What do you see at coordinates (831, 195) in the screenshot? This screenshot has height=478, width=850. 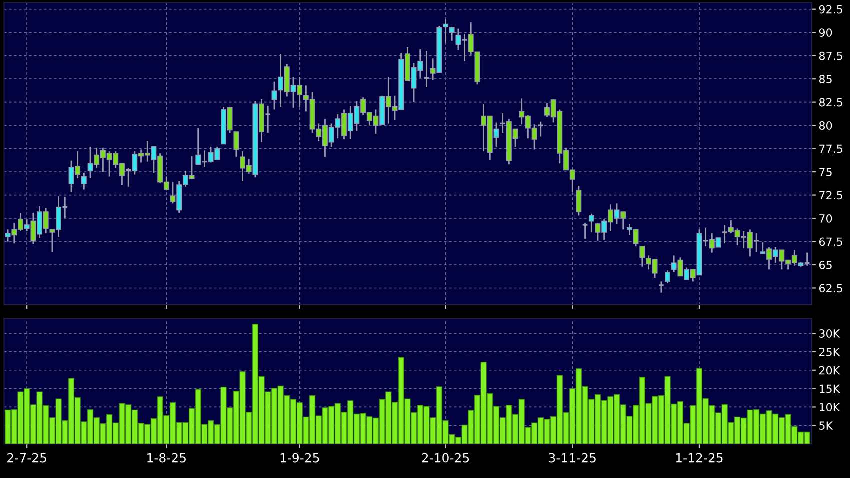 I see `y-tick-label: 72.5` at bounding box center [831, 195].